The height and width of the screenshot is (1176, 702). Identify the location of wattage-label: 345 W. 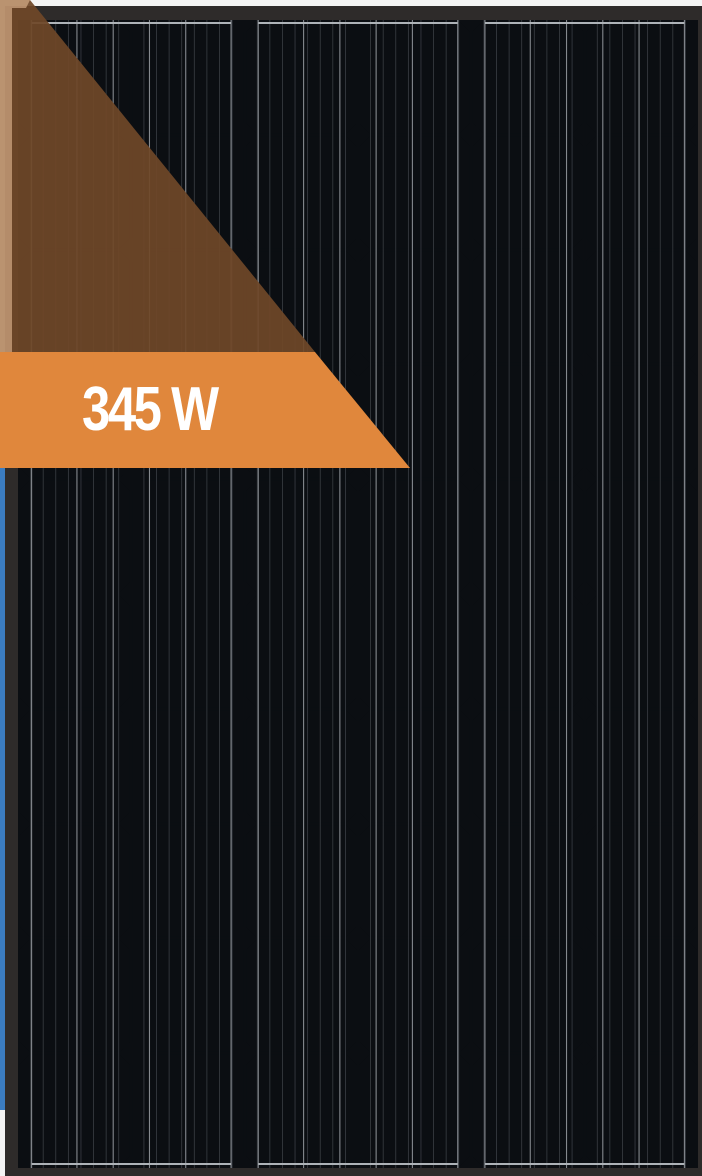
(150, 409).